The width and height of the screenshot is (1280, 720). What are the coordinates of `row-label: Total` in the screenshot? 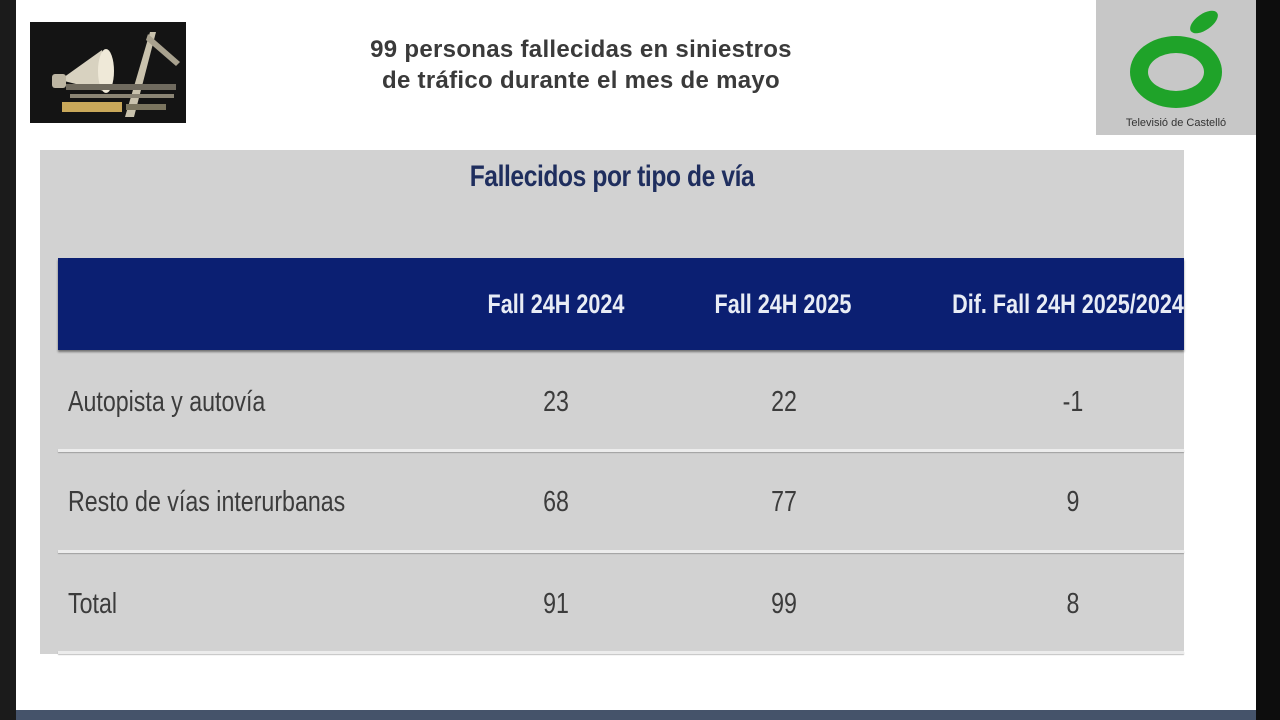 It's located at (93, 604).